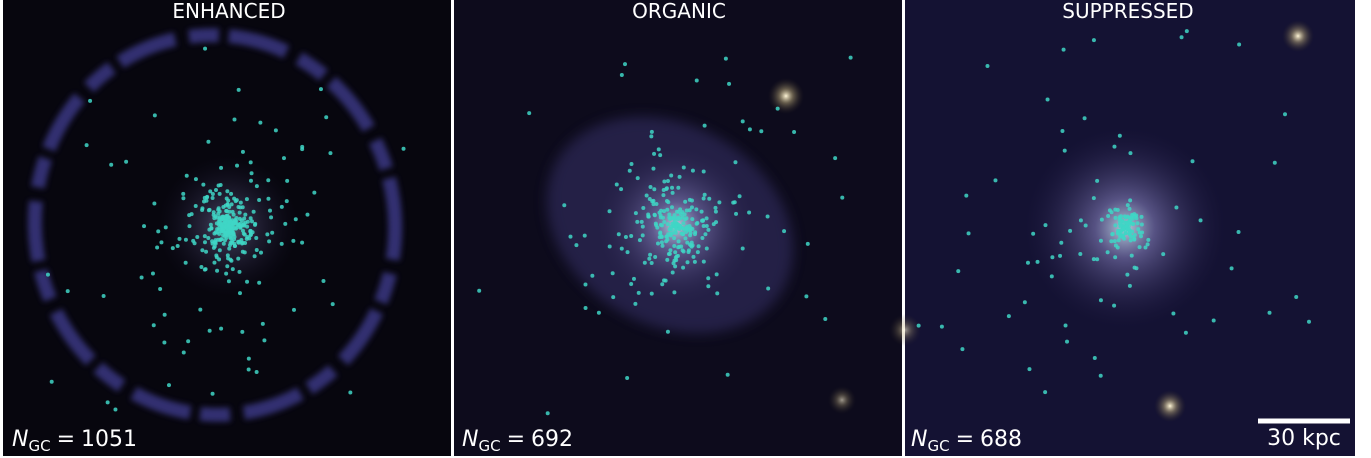 Image resolution: width=1371 pixels, height=458 pixels. I want to click on subscript: GC, so click(489, 446).